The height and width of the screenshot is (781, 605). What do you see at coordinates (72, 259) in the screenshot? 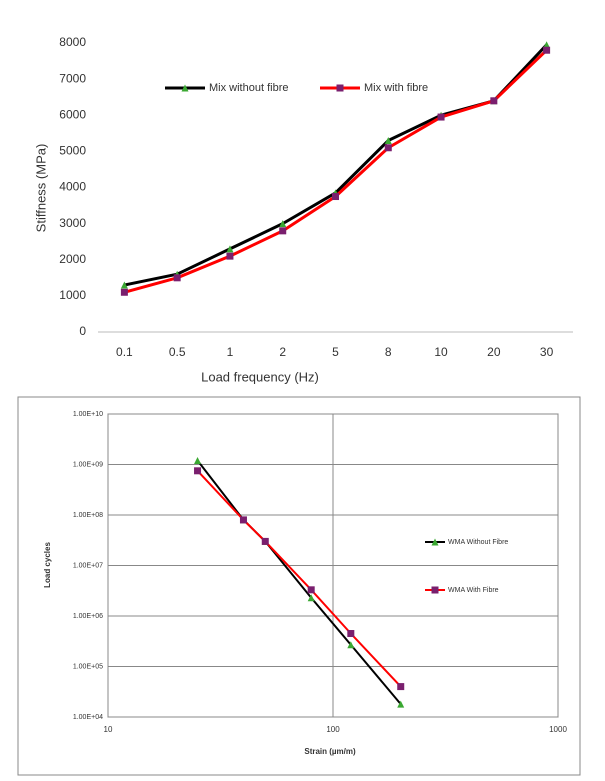
I see `y-tick-label: 2000` at bounding box center [72, 259].